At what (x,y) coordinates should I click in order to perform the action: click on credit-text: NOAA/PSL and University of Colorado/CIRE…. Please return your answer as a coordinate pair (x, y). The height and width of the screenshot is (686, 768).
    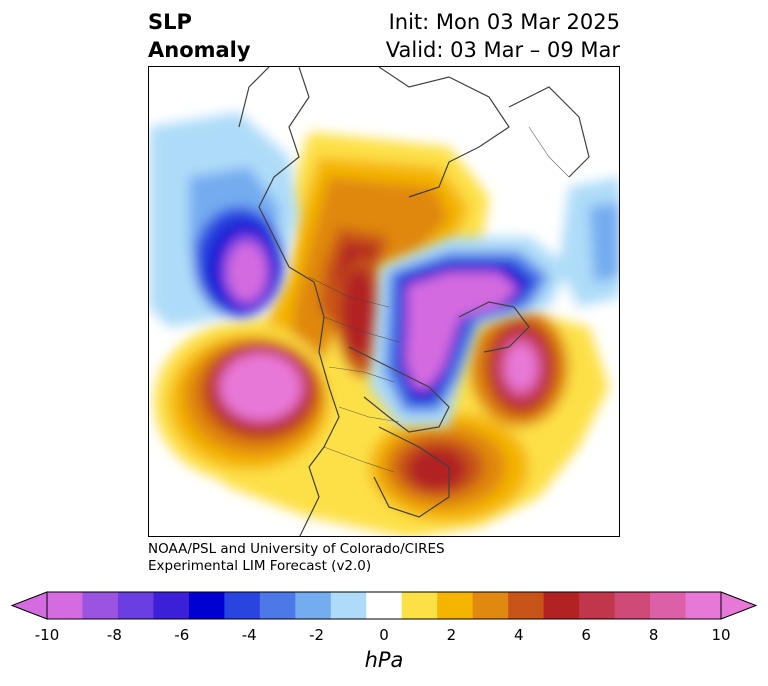
    Looking at the image, I should click on (296, 558).